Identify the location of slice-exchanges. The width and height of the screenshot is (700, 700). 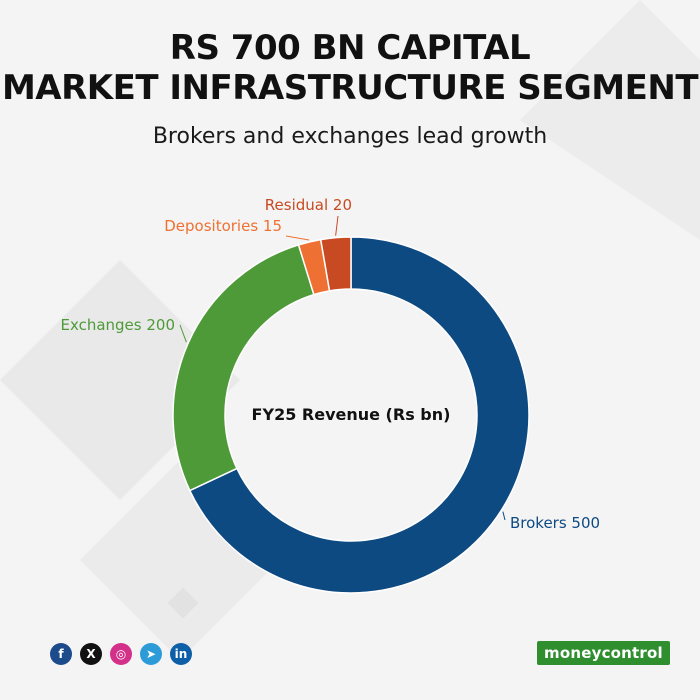
(243, 367).